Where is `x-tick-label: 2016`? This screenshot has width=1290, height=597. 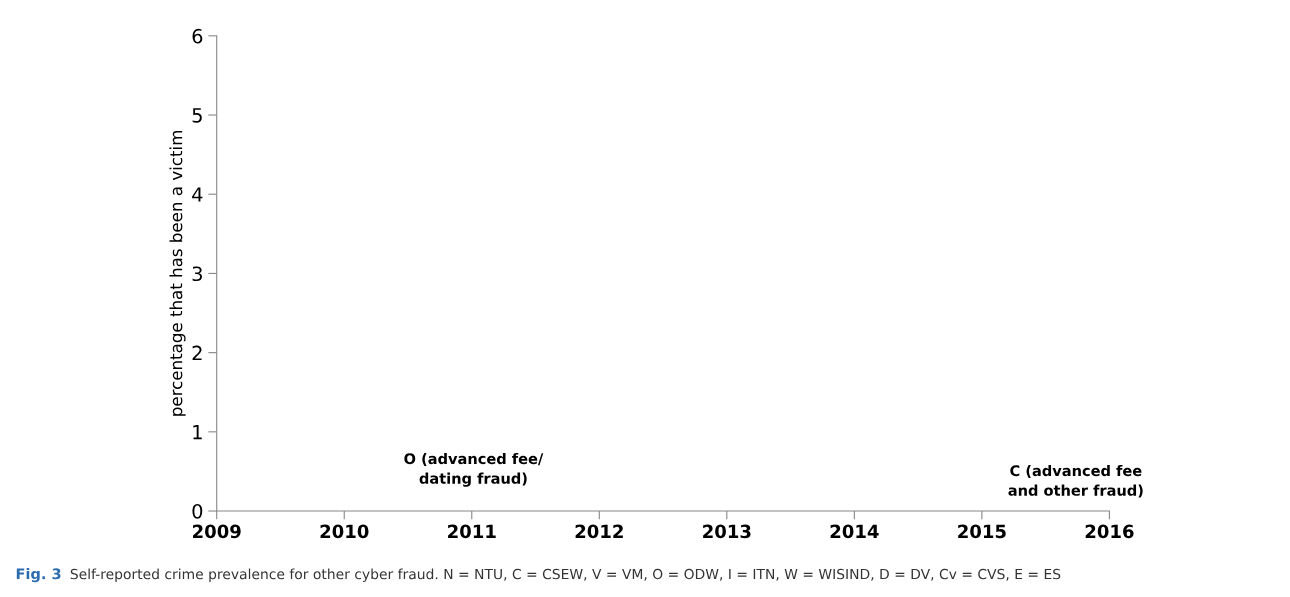 x-tick-label: 2016 is located at coordinates (1109, 531).